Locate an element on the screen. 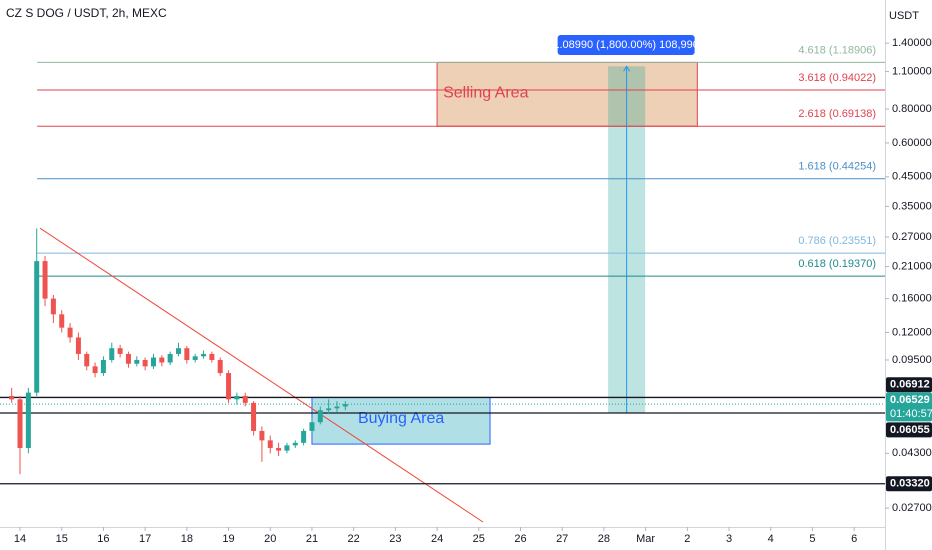 The image size is (932, 550). y-tick-label: 0.80000 is located at coordinates (912, 109).